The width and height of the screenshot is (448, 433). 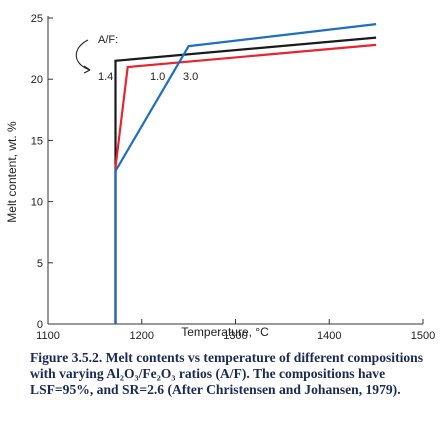 What do you see at coordinates (37, 141) in the screenshot?
I see `y-tick-label: 15` at bounding box center [37, 141].